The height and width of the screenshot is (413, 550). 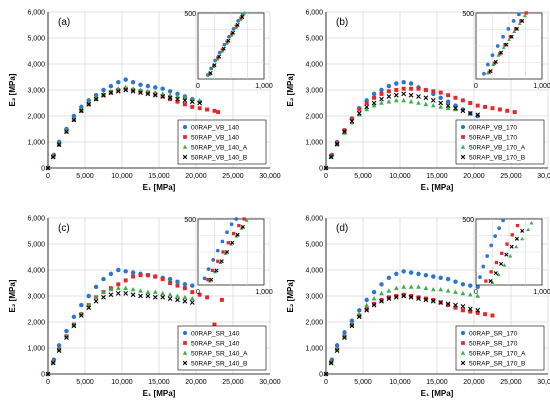 What do you see at coordinates (314, 39) in the screenshot?
I see `y-tick-label: 5,000` at bounding box center [314, 39].